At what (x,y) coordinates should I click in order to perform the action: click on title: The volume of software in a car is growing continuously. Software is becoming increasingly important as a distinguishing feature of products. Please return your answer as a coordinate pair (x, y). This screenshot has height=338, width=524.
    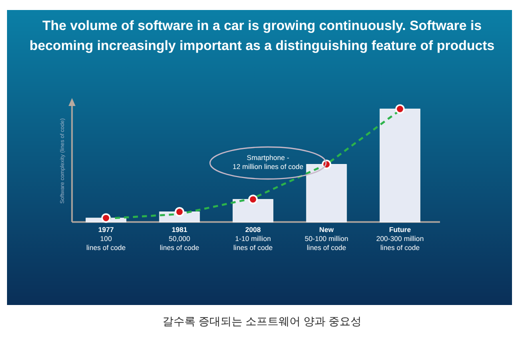
    Looking at the image, I should click on (262, 35).